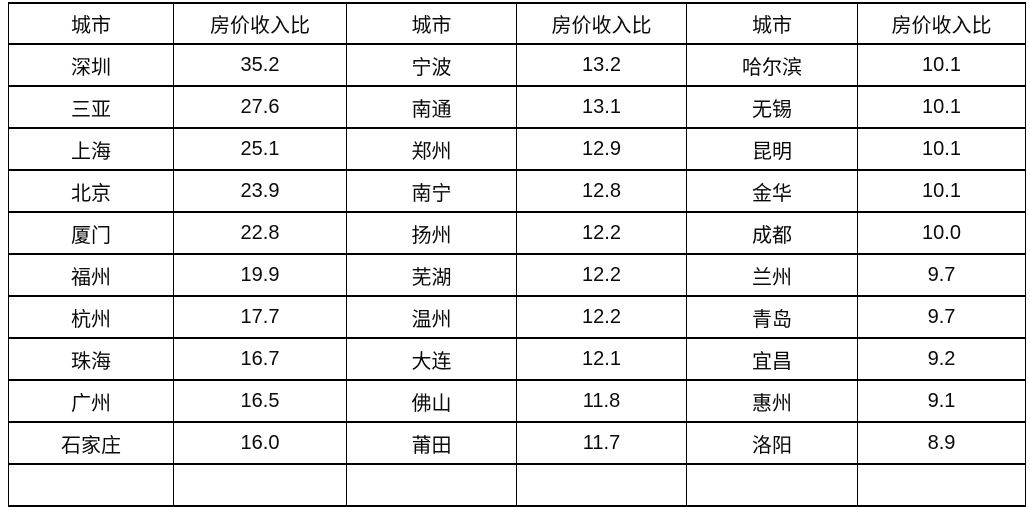  What do you see at coordinates (91, 149) in the screenshot?
I see `city-cell: 上海` at bounding box center [91, 149].